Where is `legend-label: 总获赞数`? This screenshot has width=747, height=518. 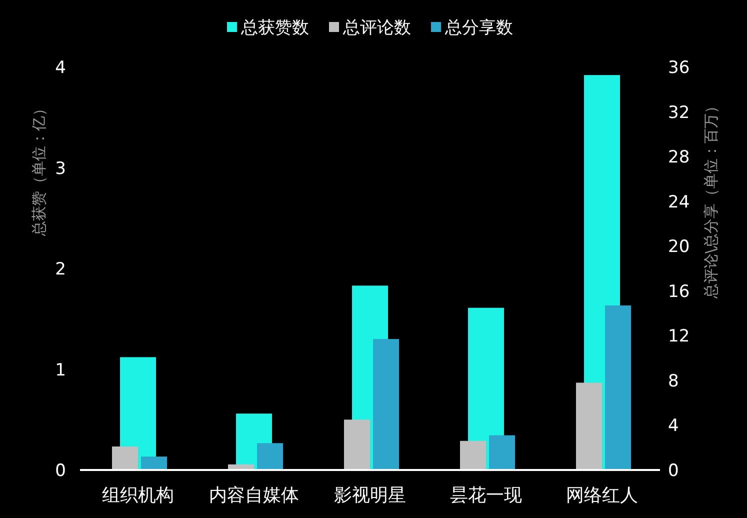
legend-label: 总获赞数 is located at coordinates (274, 28).